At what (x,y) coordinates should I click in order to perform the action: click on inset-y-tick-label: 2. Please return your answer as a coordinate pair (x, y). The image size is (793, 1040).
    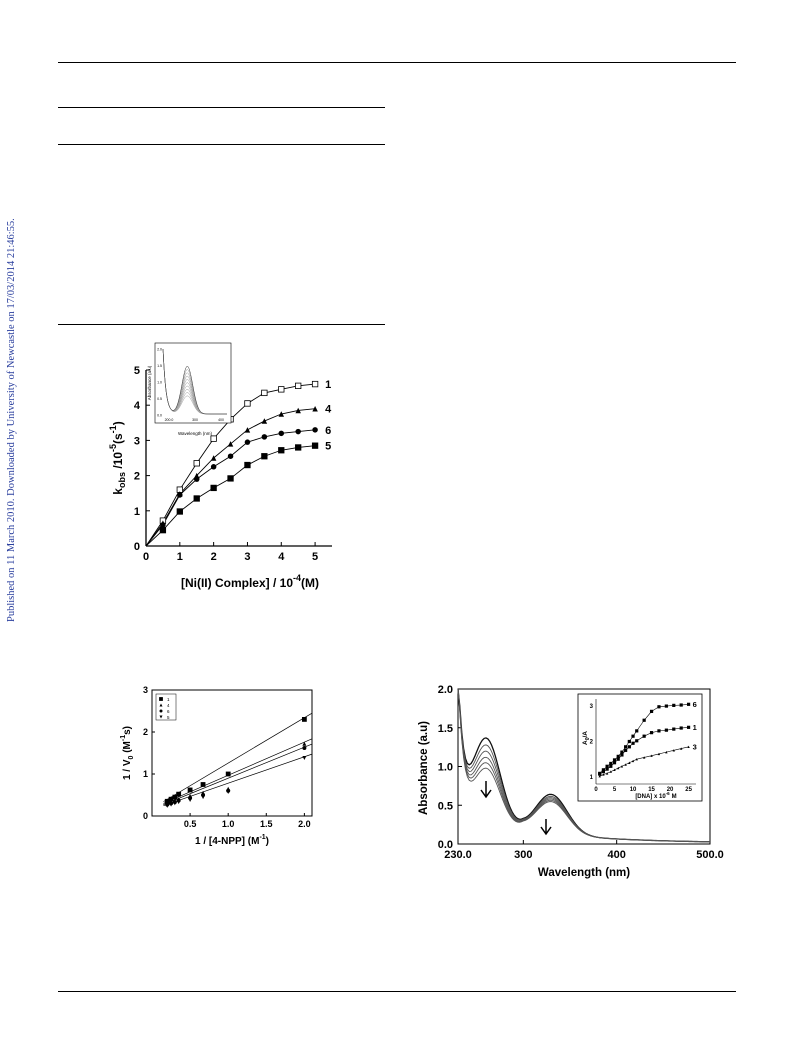
    Looking at the image, I should click on (592, 743).